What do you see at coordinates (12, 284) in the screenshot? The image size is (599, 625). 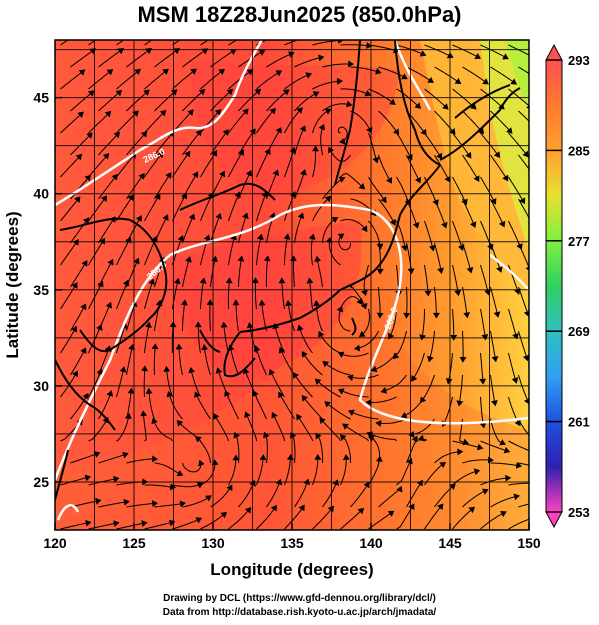 I see `y-axis-label: Latitude (degrees)` at bounding box center [12, 284].